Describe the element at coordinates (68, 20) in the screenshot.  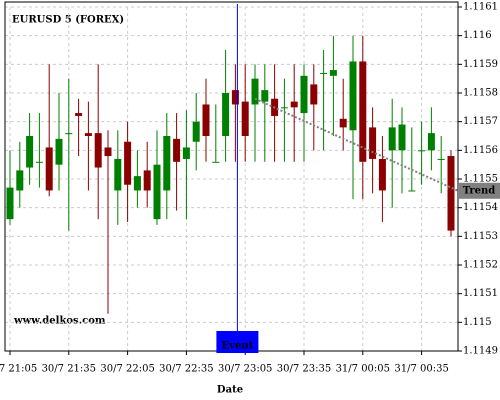
I see `chart-title: EURUSD 5 (FOREX)` at that location.